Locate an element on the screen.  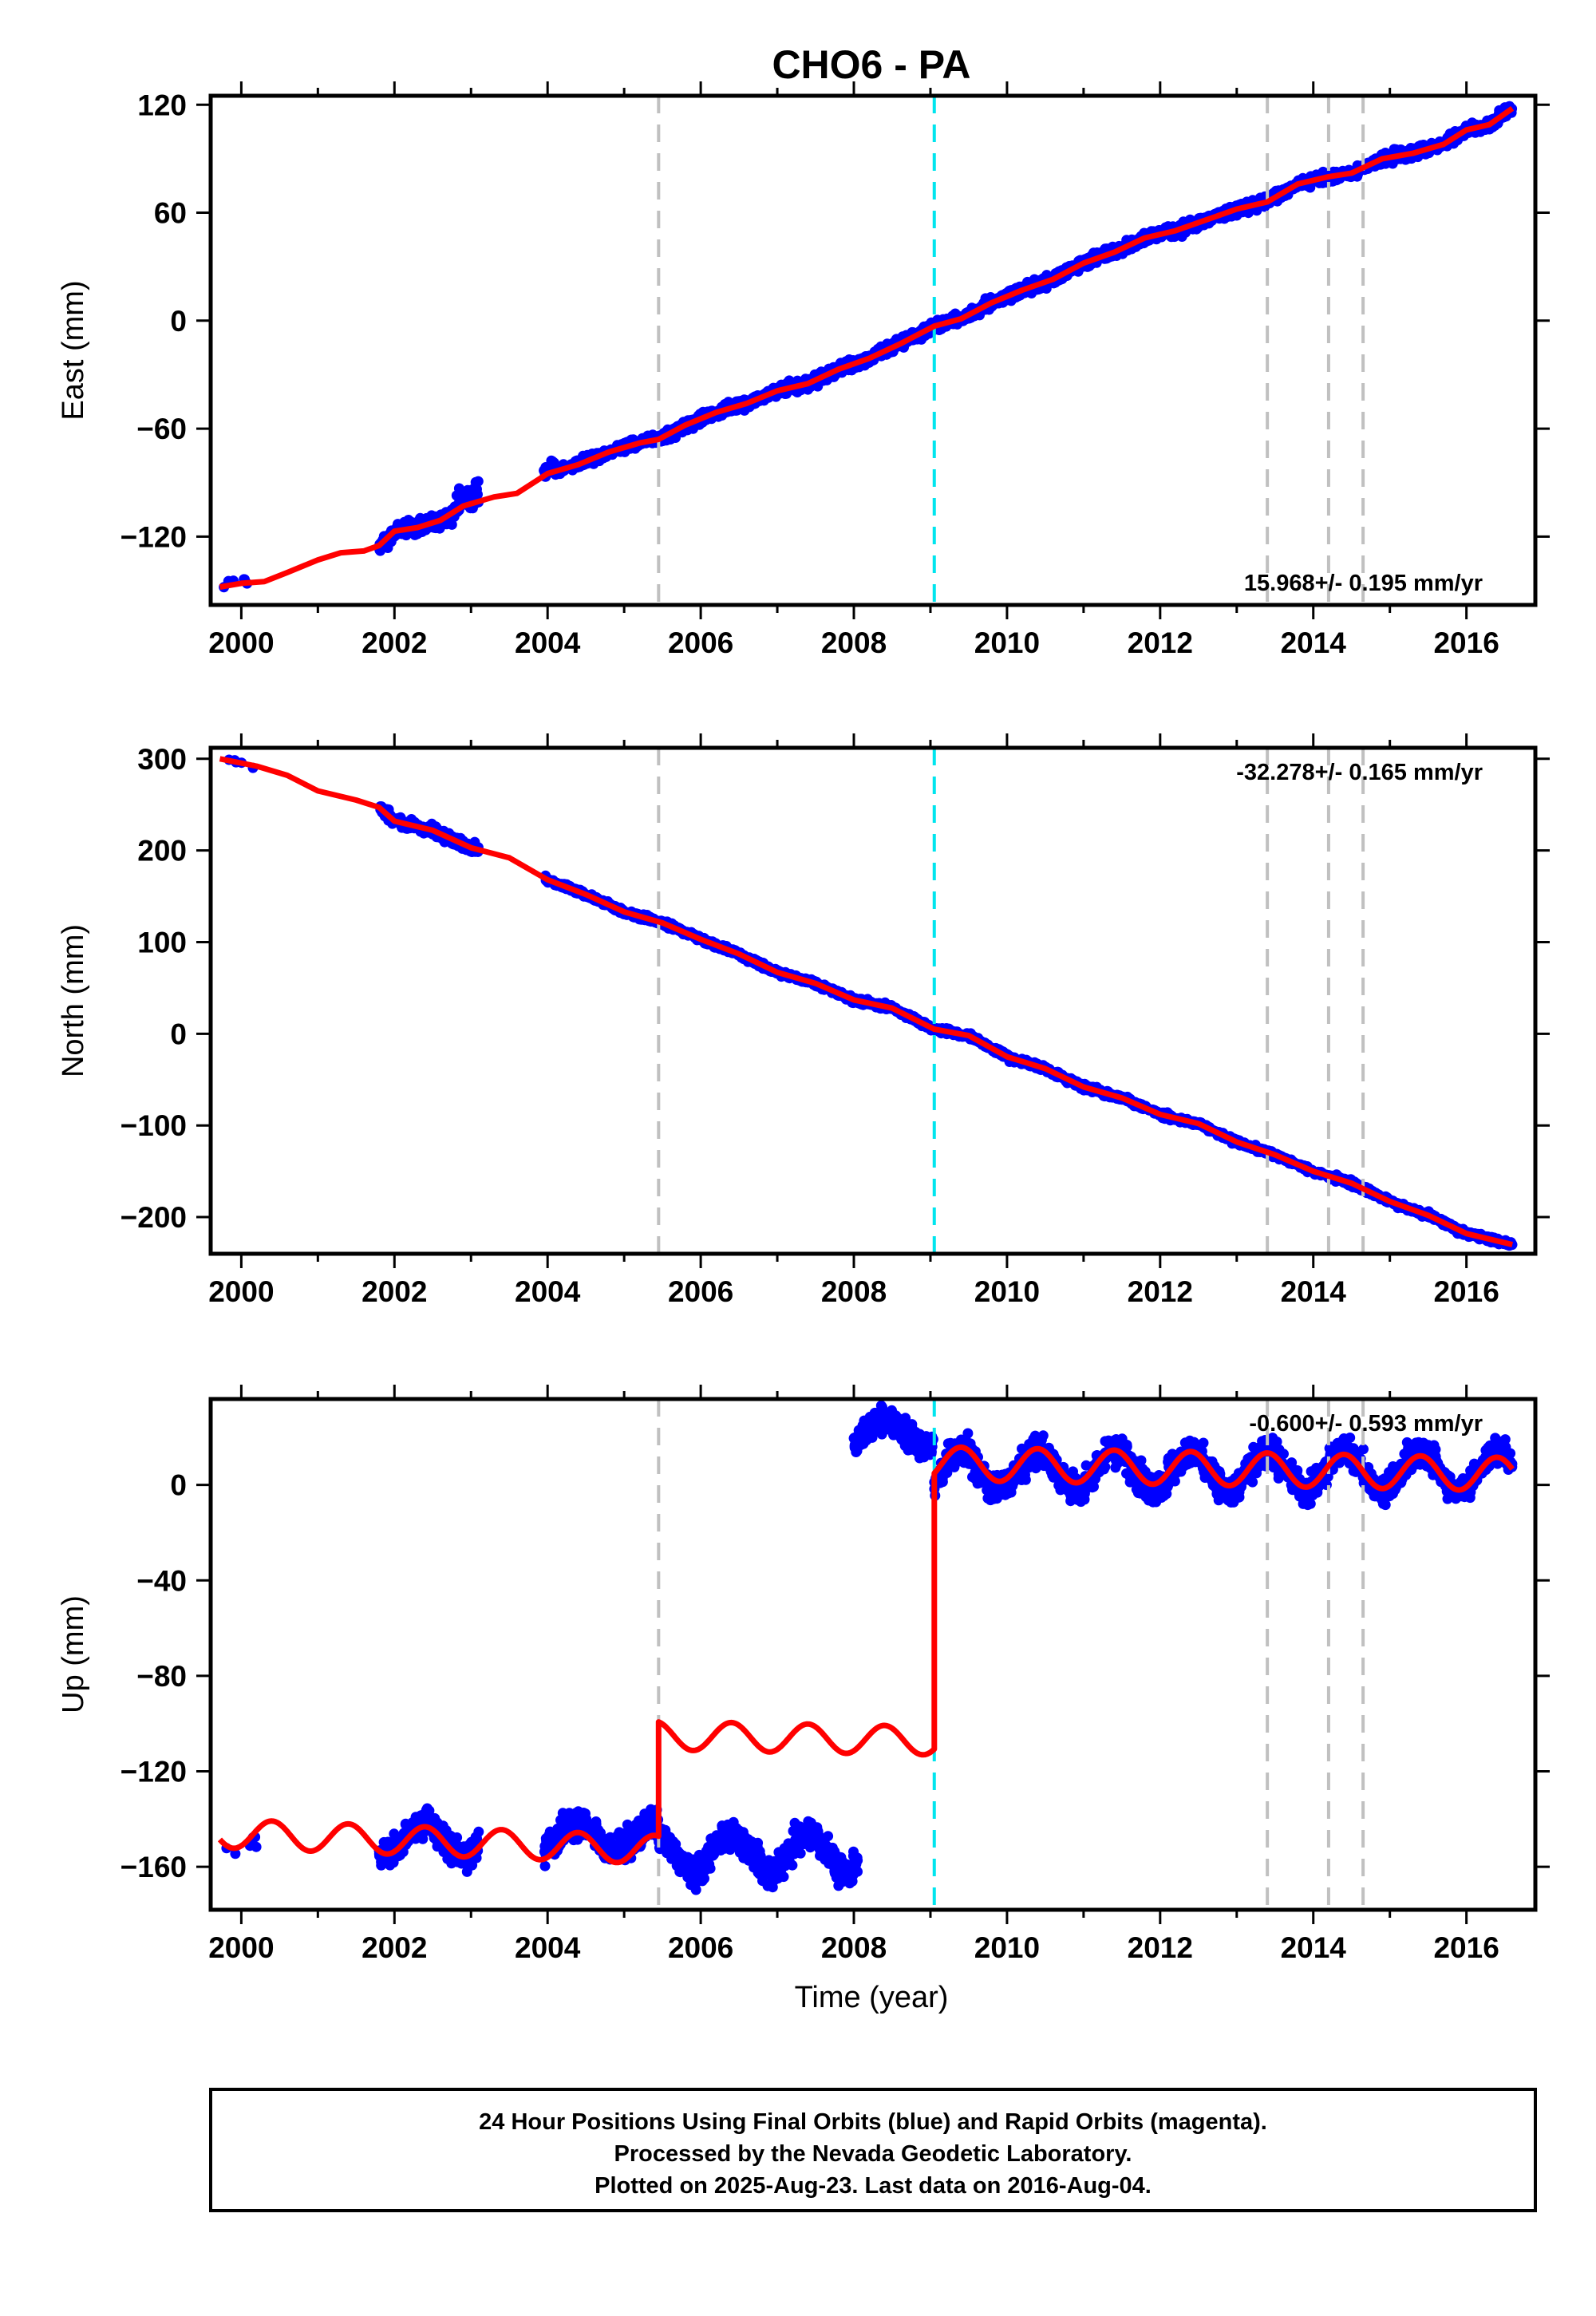
east-x-tick-label: 2010 is located at coordinates (1007, 642).